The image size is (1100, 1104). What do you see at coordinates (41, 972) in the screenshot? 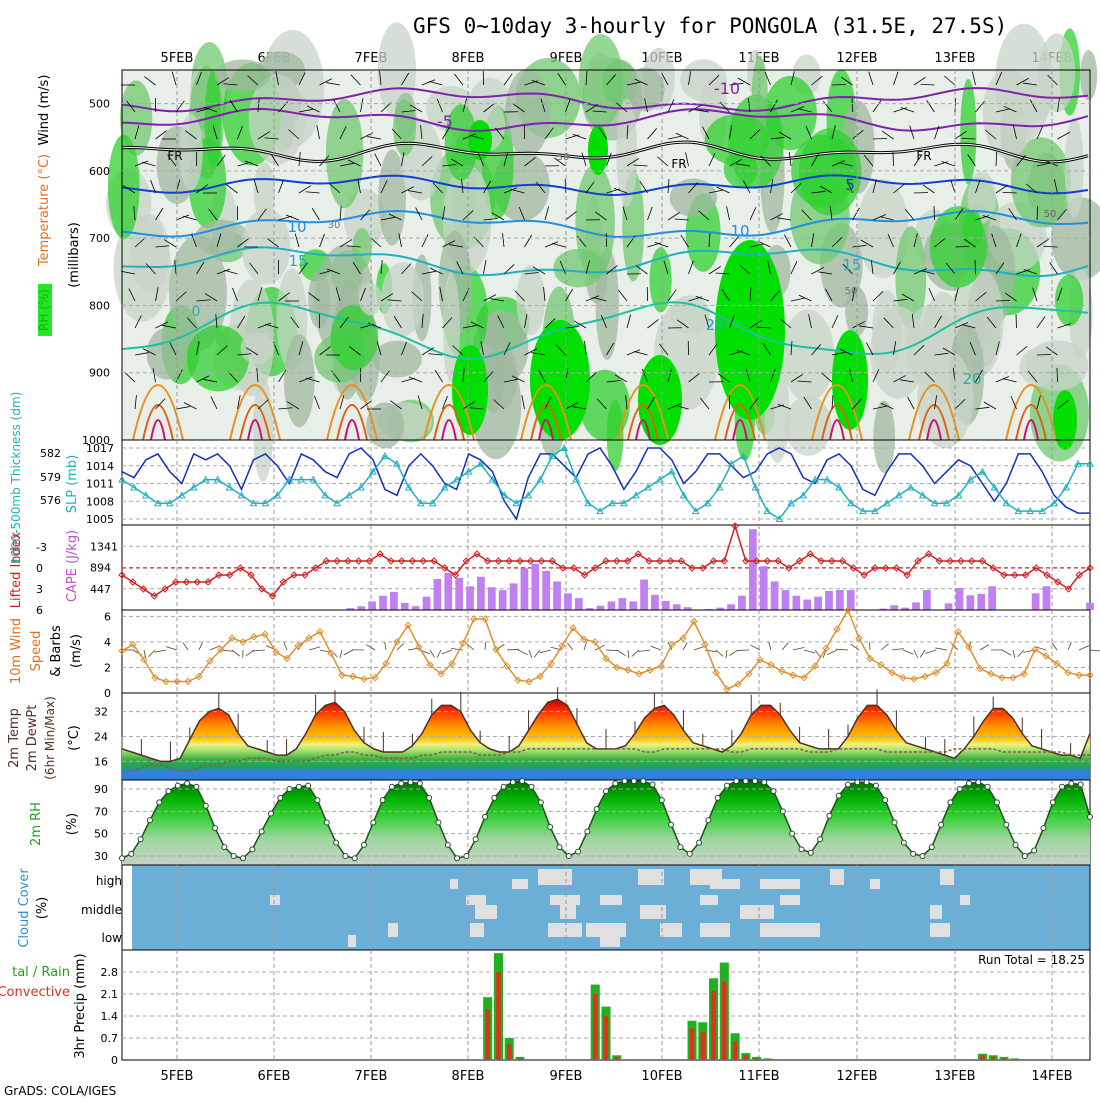
I see `precip-total-legend: tal / Rain` at bounding box center [41, 972].